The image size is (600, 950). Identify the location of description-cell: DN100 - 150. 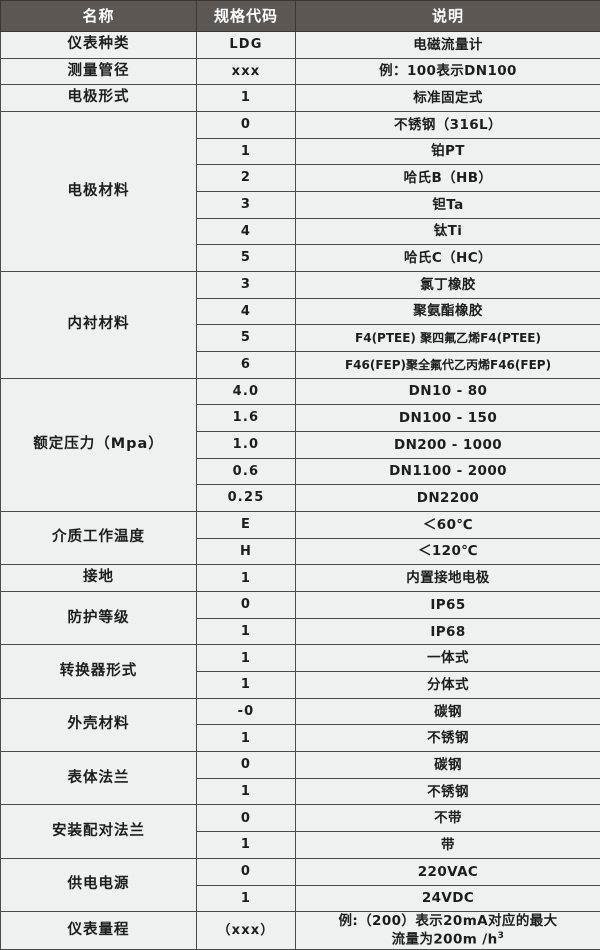
(448, 418).